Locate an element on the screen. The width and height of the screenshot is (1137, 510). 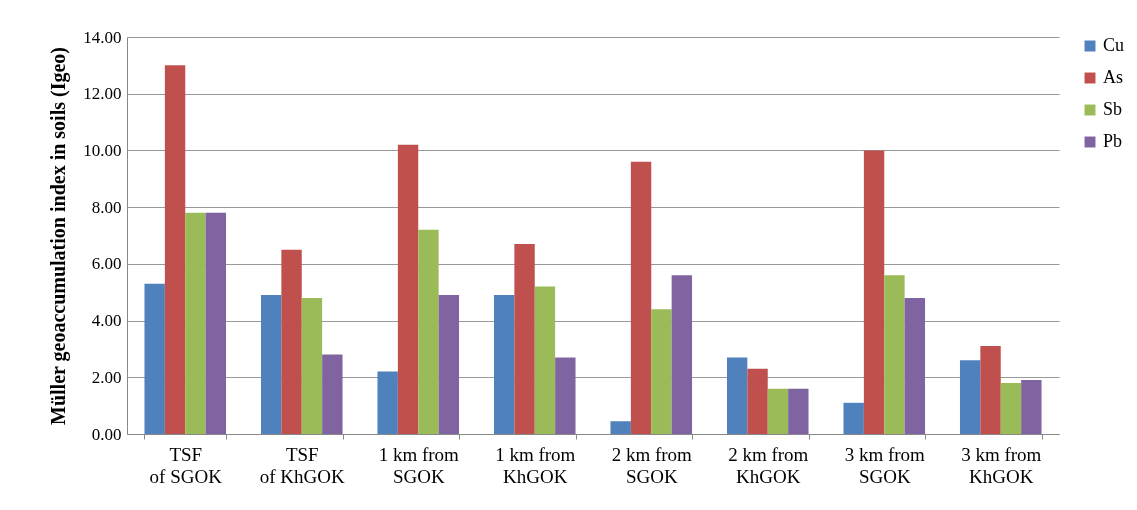
x-tick-label: 2 km from SGOK is located at coordinates (652, 465).